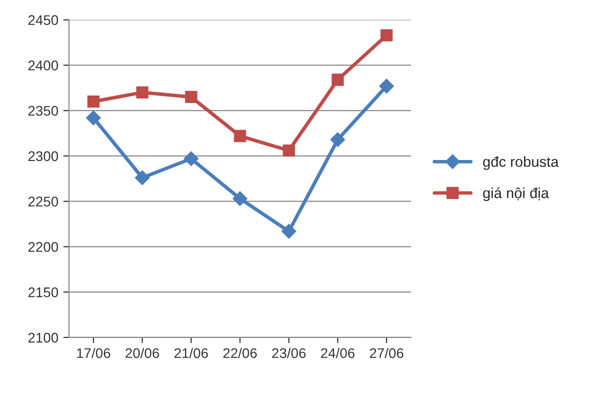 Image resolution: width=600 pixels, height=397 pixels. What do you see at coordinates (43, 292) in the screenshot?
I see `y-tick-label: 2150` at bounding box center [43, 292].